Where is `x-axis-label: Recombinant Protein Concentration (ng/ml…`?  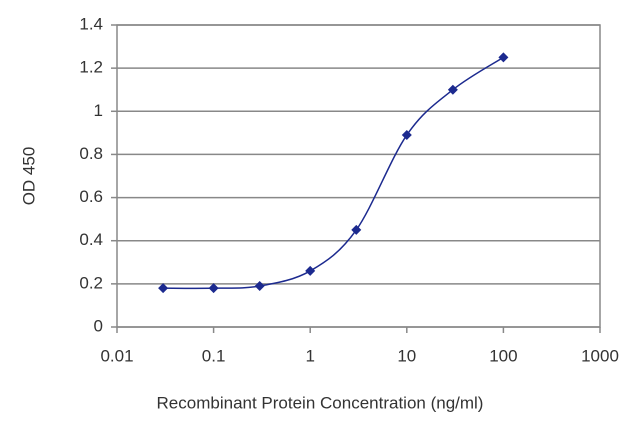 x-axis-label: Recombinant Protein Concentration (ng/ml… is located at coordinates (320, 402).